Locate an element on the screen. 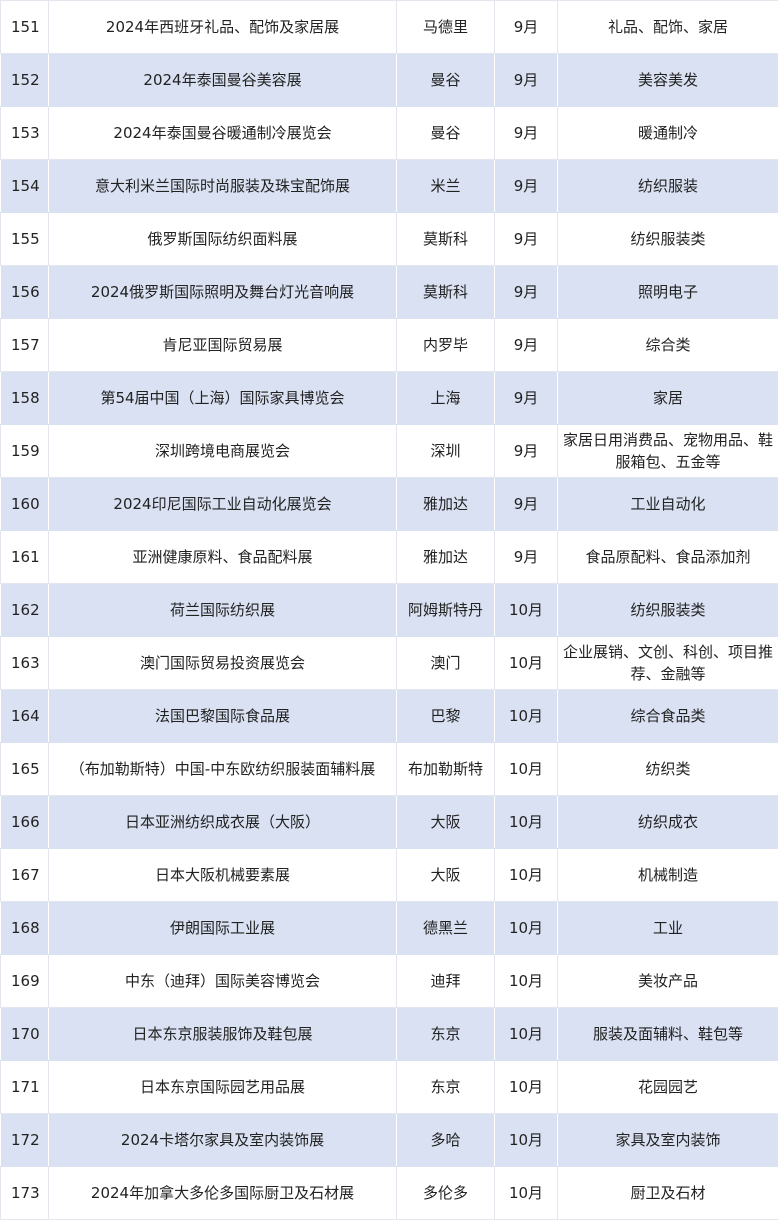 Image resolution: width=778 pixels, height=1220 pixels. city-cell: 澳门 is located at coordinates (446, 663).